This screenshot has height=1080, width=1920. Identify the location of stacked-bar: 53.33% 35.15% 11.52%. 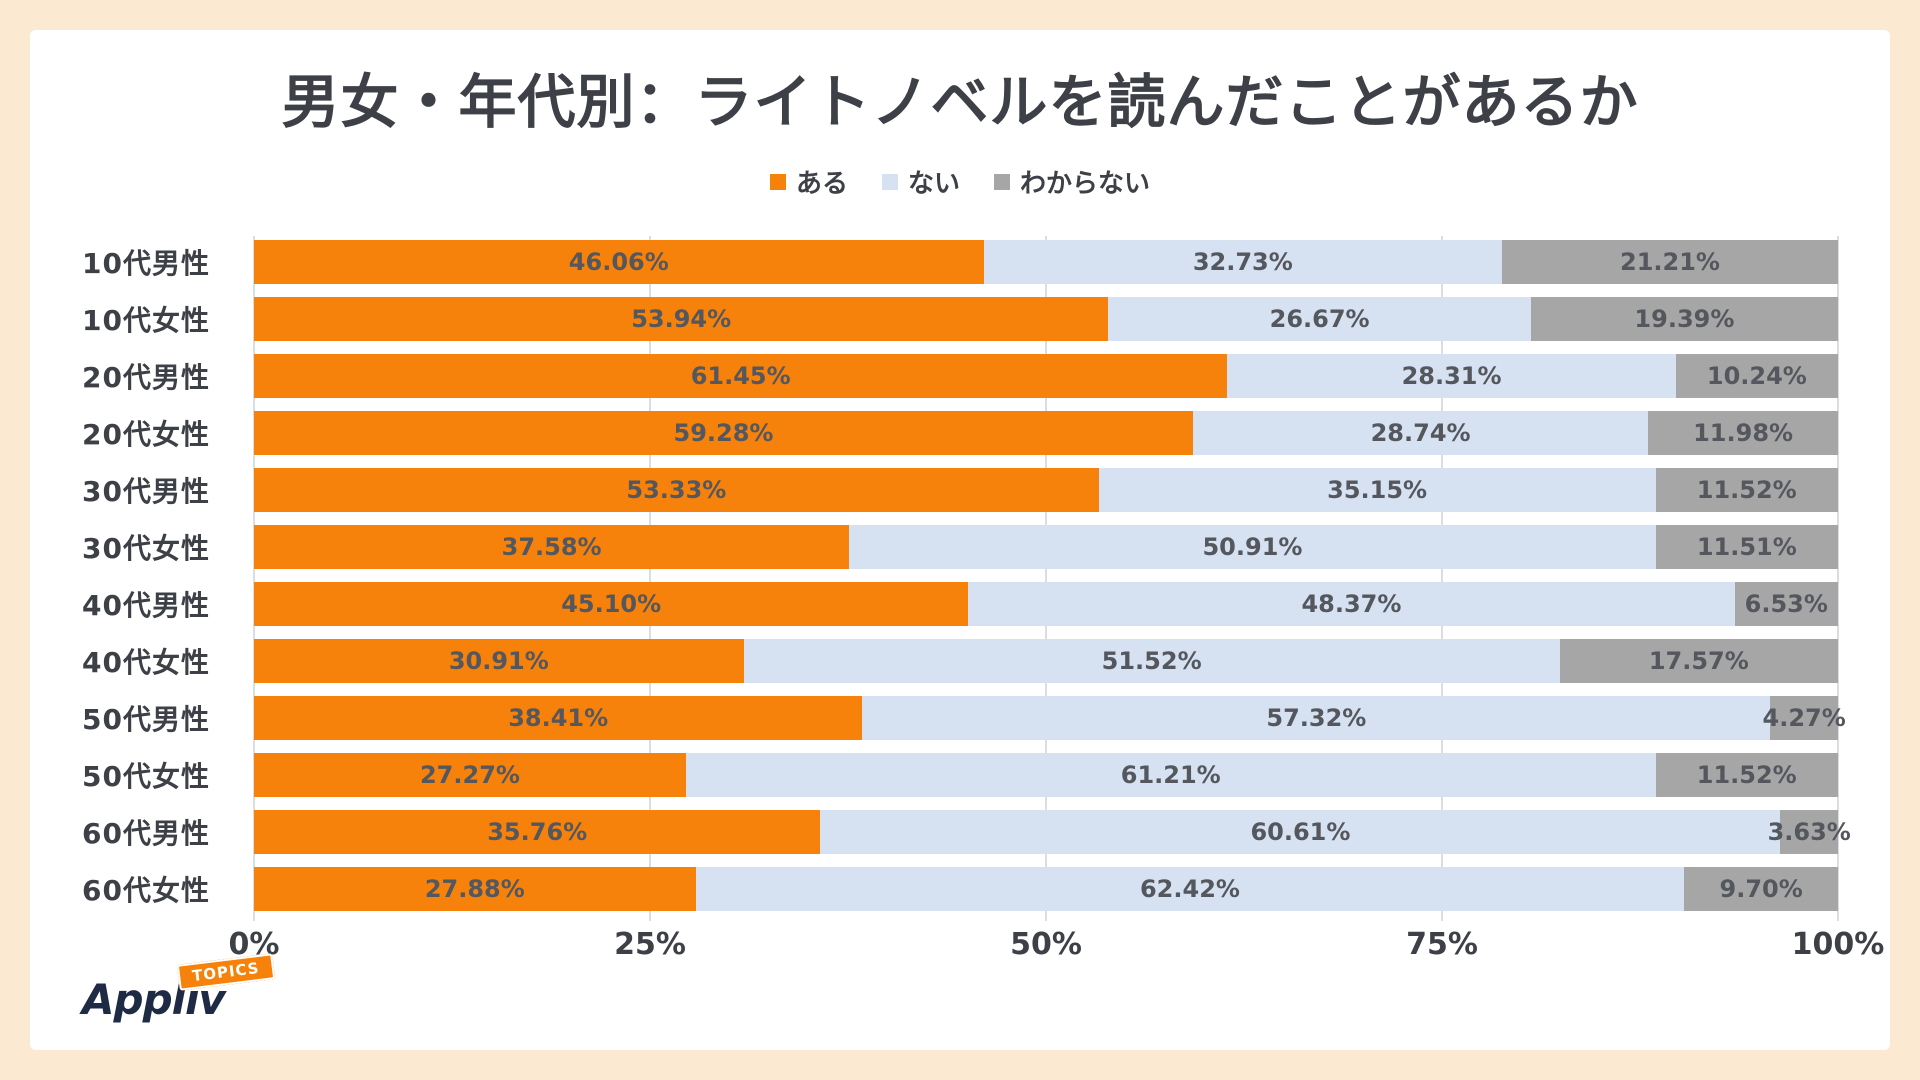
(1046, 489).